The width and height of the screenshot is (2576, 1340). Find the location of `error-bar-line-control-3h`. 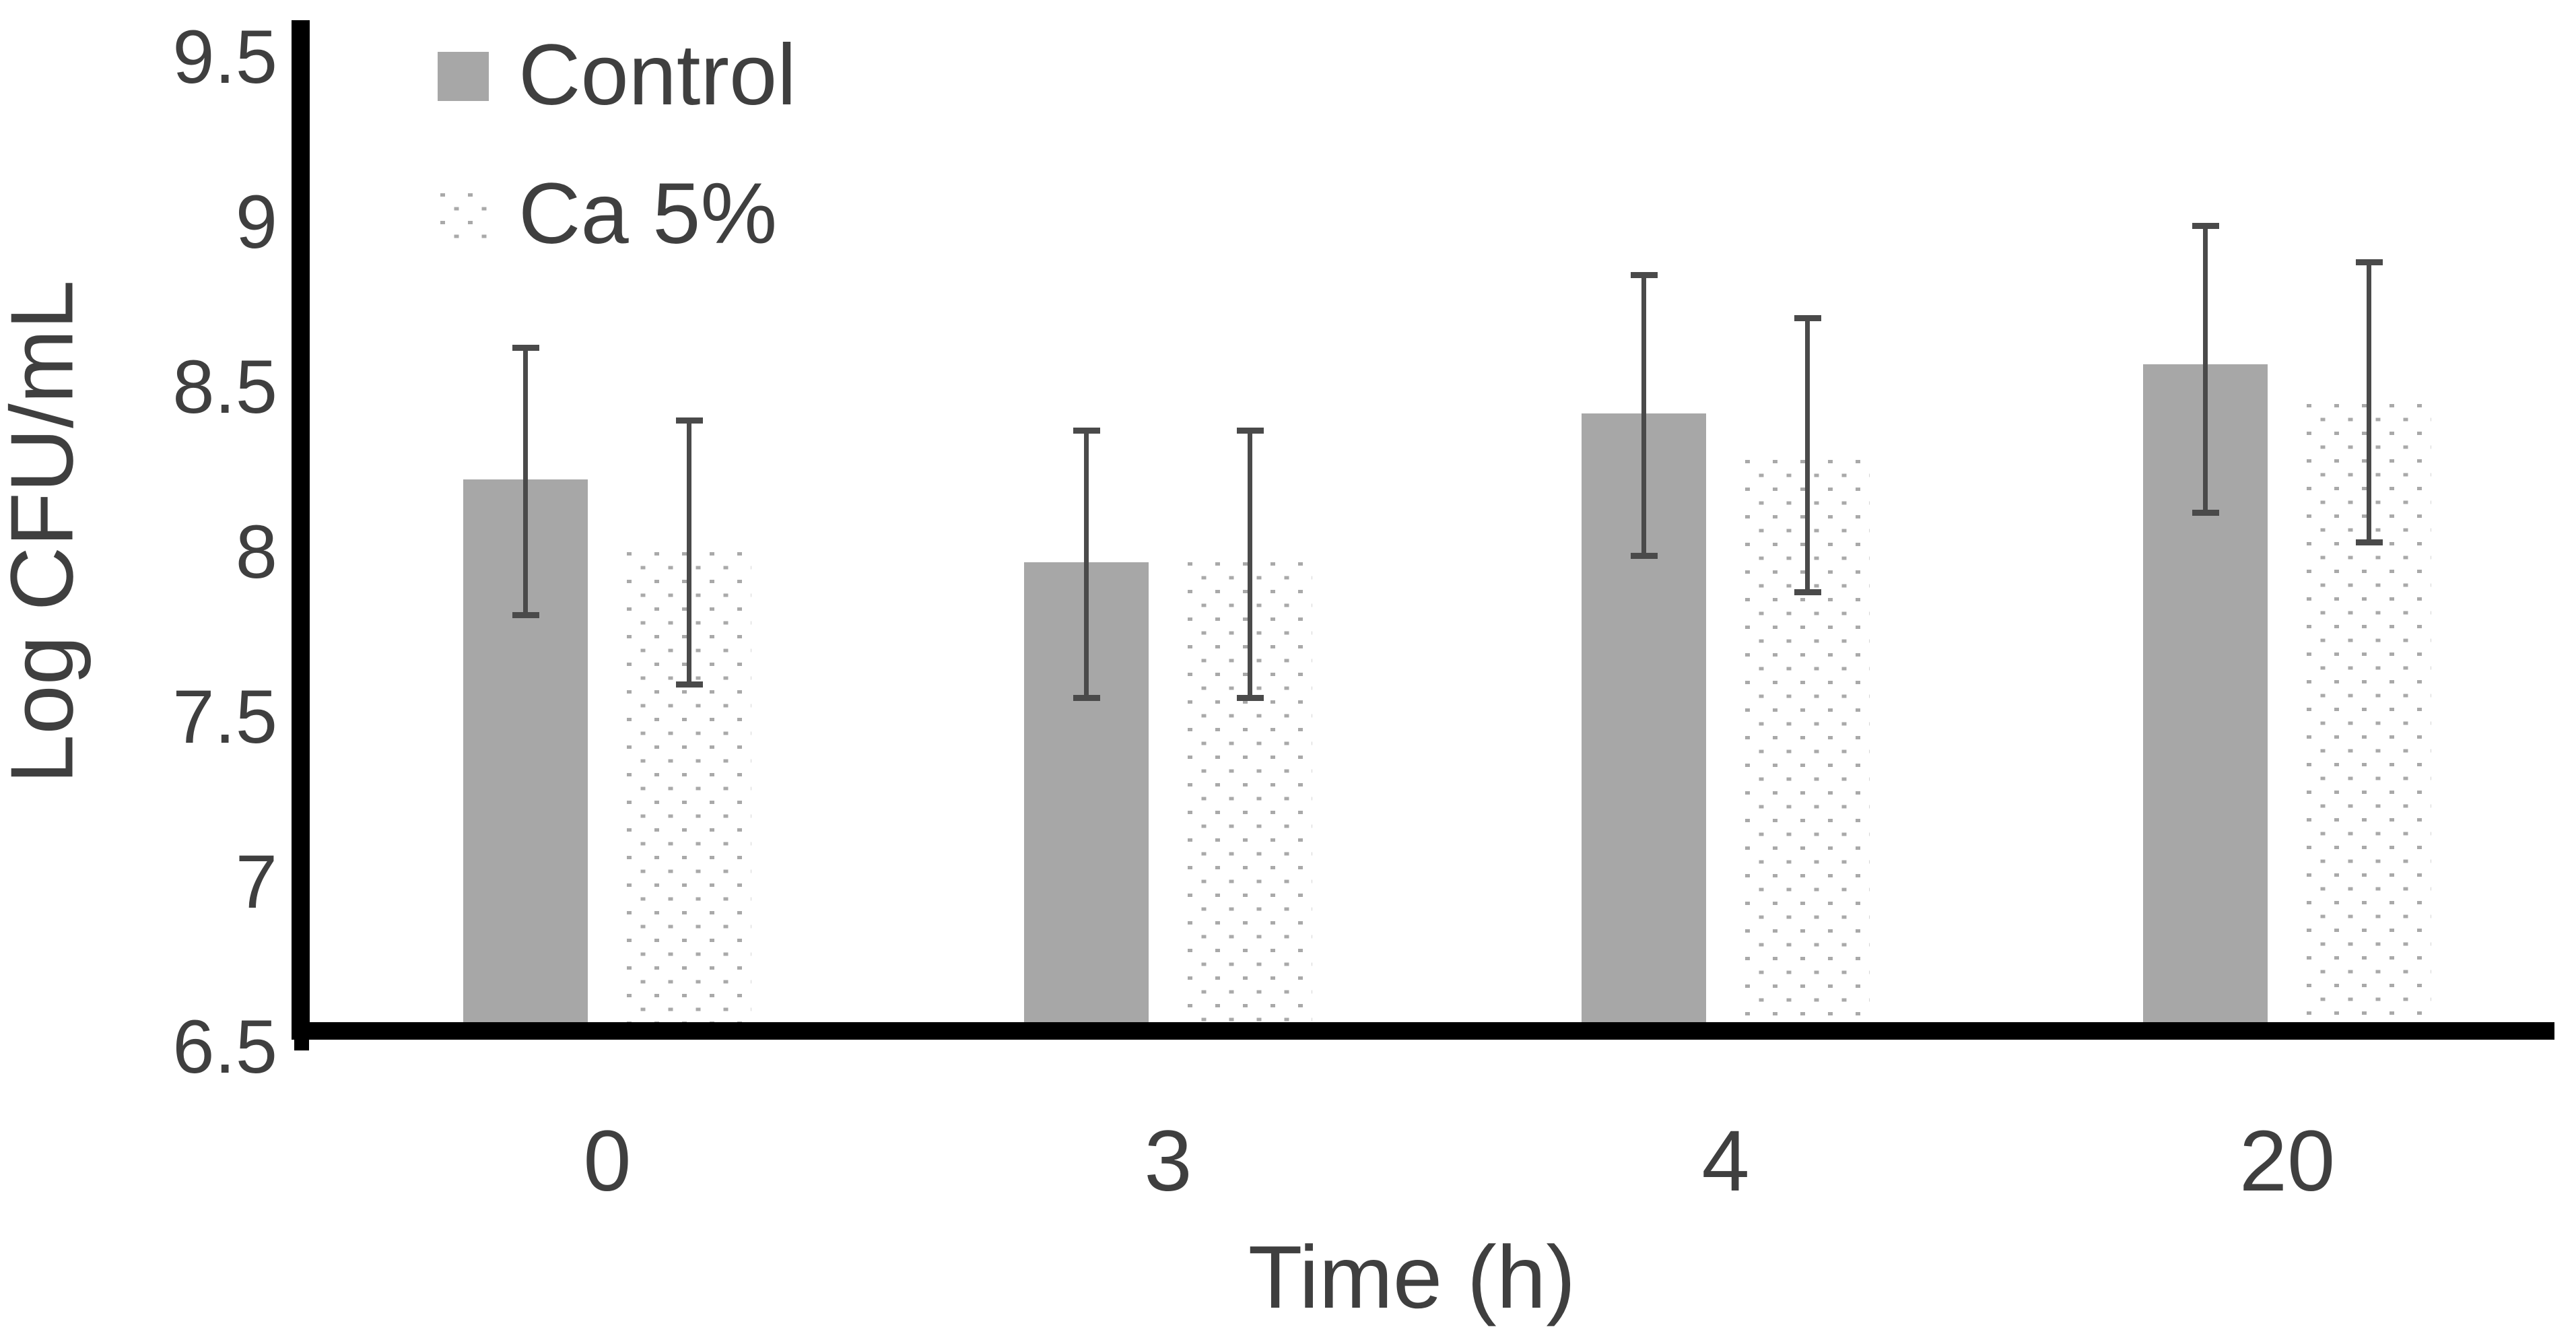

error-bar-line-control-3h is located at coordinates (1086, 564).